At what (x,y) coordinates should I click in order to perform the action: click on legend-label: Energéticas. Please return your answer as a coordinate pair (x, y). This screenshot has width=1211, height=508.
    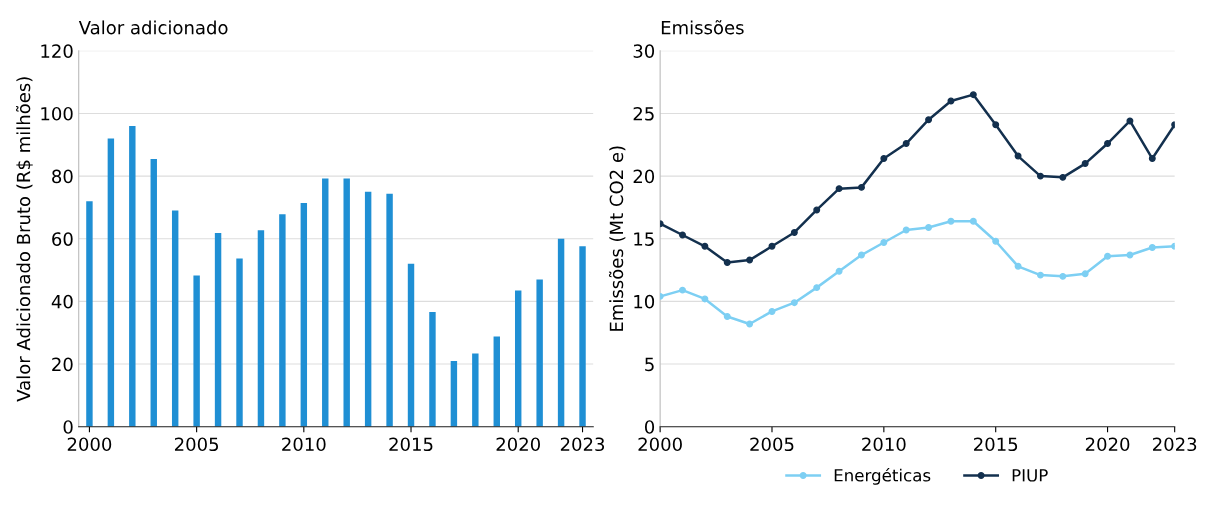
    Looking at the image, I should click on (882, 476).